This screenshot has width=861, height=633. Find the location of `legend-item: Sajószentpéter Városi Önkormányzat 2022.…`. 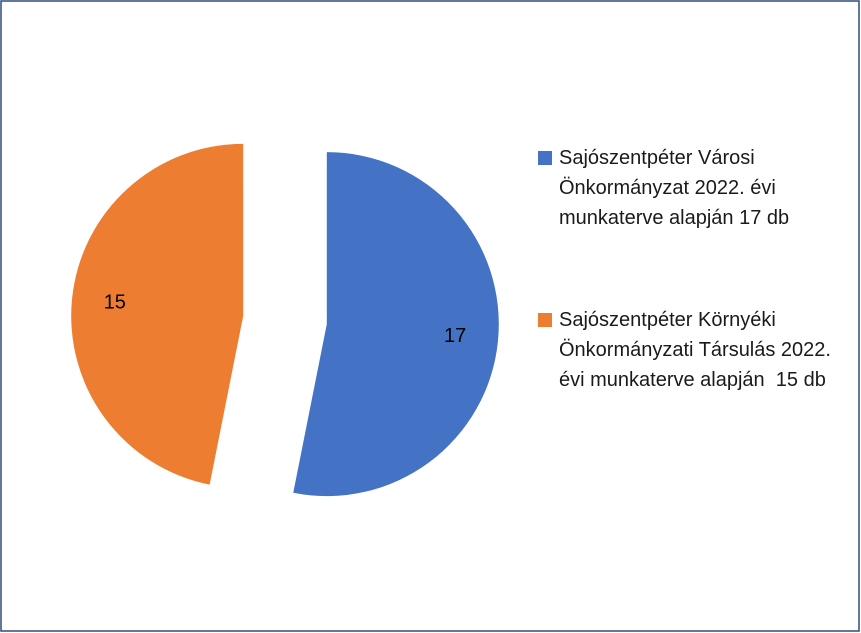

legend-item: Sajószentpéter Városi Önkormányzat 2022.… is located at coordinates (688, 188).